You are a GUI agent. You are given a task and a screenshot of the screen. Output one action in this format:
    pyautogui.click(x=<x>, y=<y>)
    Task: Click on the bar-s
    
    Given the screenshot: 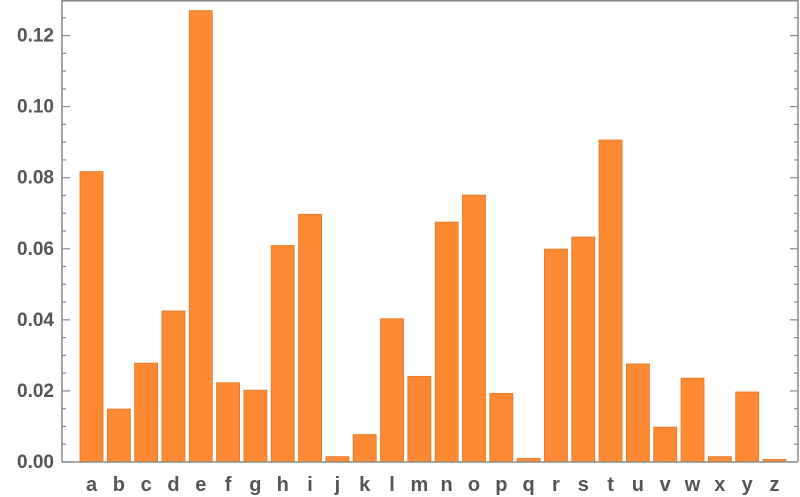 What is the action you would take?
    pyautogui.click(x=583, y=349)
    